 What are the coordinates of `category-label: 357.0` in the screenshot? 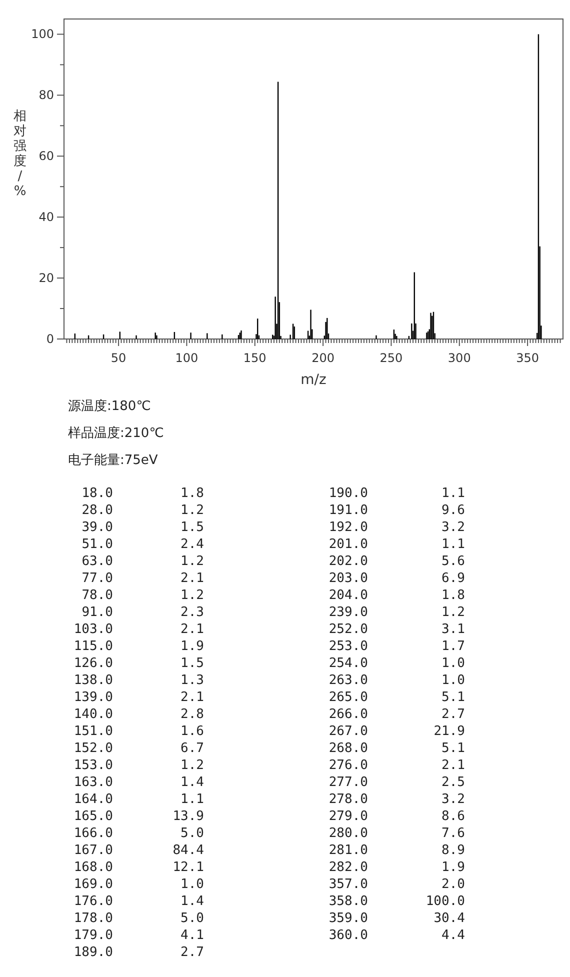 It's located at (348, 884).